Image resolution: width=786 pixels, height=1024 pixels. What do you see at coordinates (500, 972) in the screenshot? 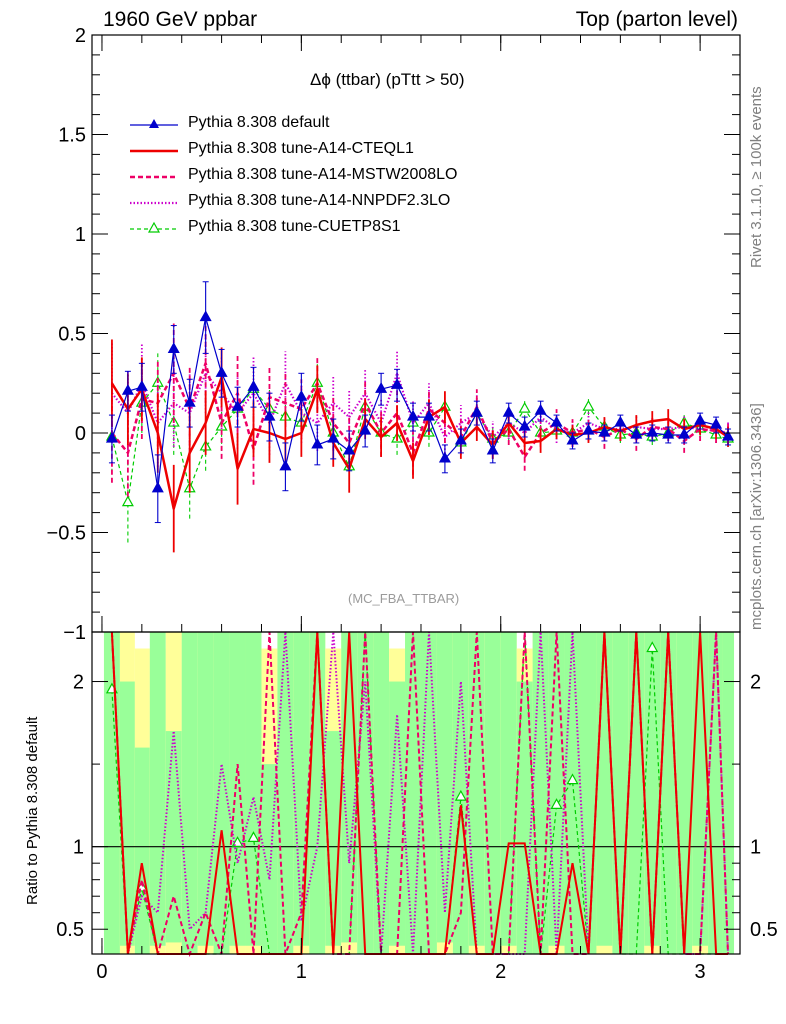
I see `x-tick-label: 2` at bounding box center [500, 972].